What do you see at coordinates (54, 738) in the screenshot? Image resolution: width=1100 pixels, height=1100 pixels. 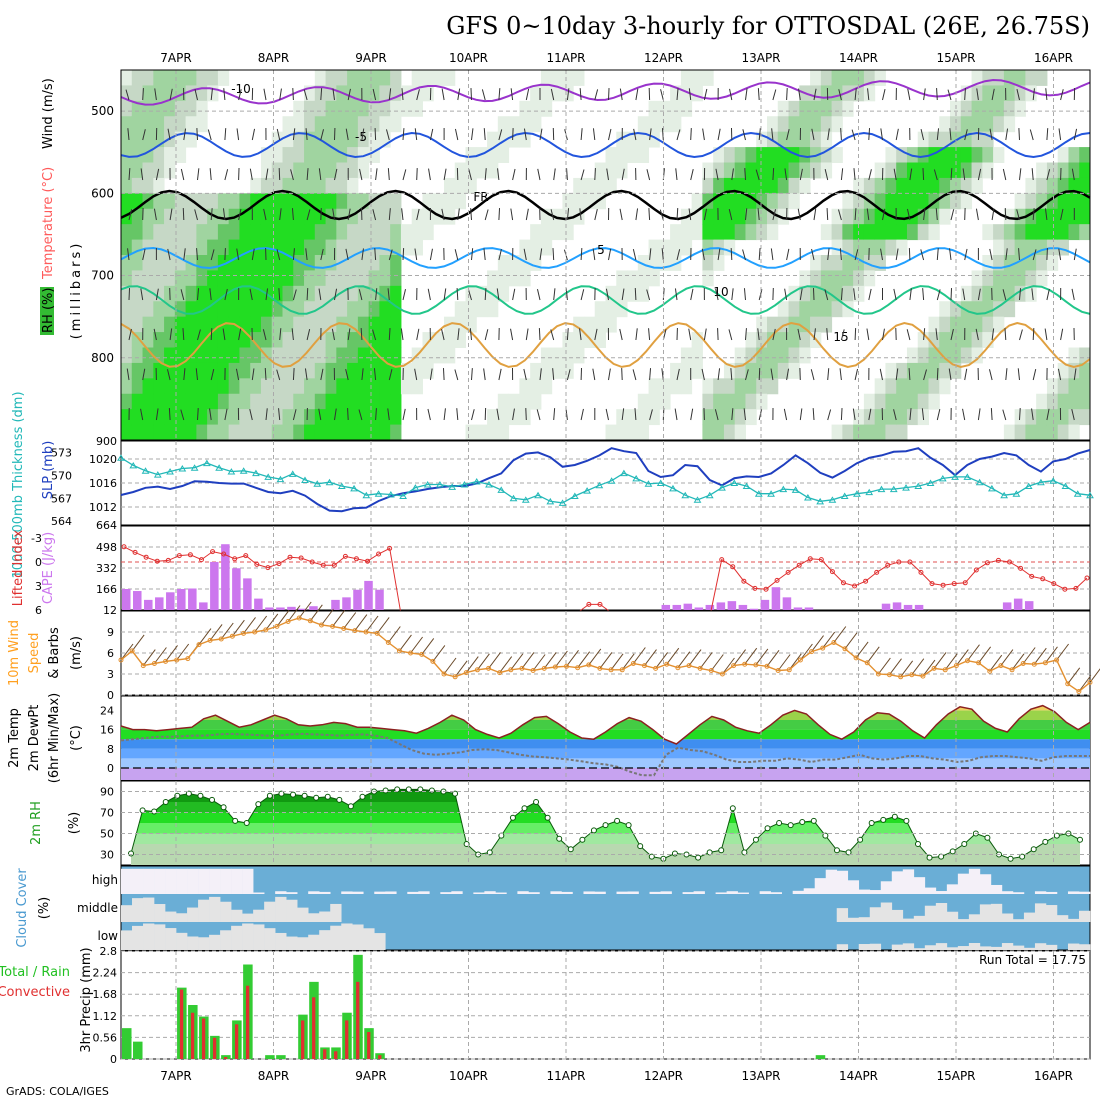 I see `temp-label-3: (6hr Min/Max)` at bounding box center [54, 738].